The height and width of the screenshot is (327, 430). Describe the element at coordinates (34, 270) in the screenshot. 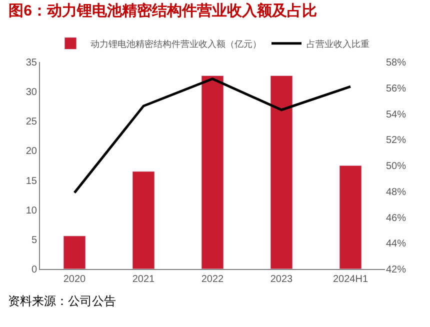

I see `y-tick-label: 0` at that location.